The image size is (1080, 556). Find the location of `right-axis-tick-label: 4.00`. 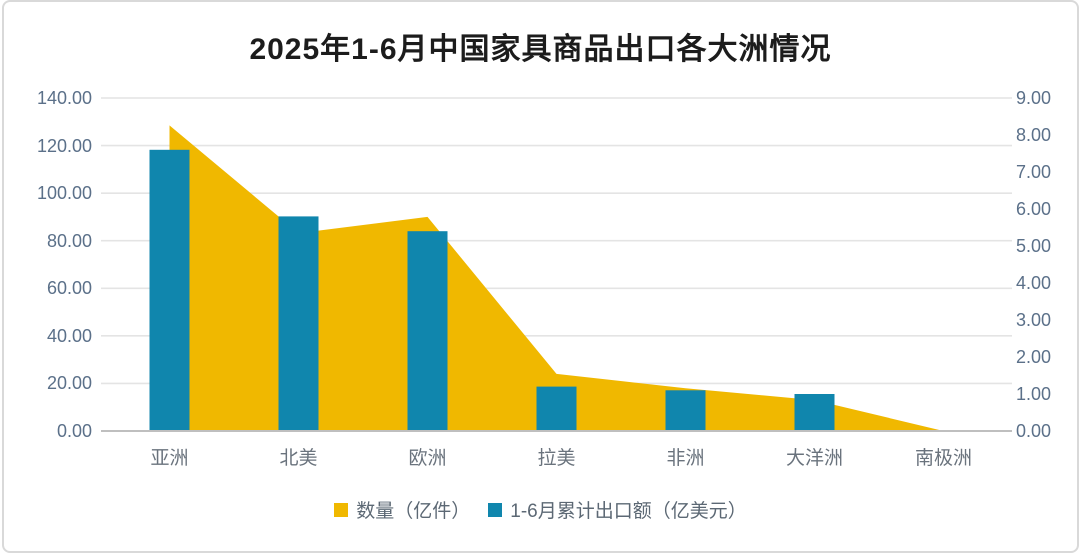

right-axis-tick-label: 4.00 is located at coordinates (1034, 283).